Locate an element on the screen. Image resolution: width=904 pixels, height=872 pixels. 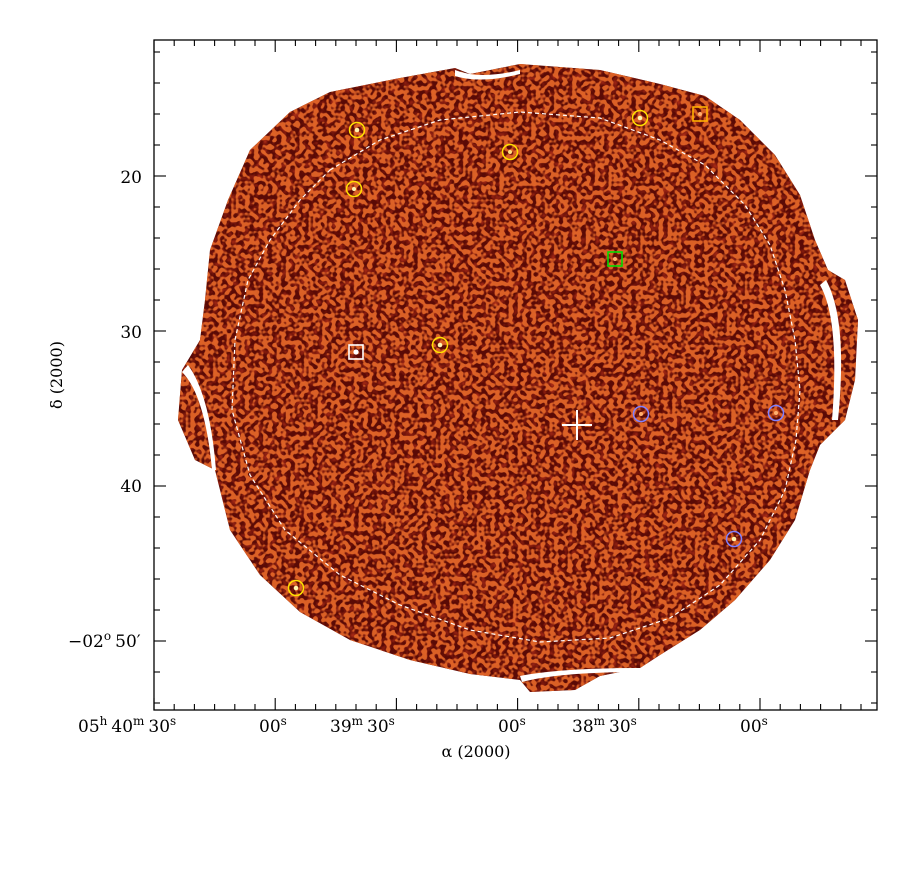
white-square-marker is located at coordinates (356, 352).